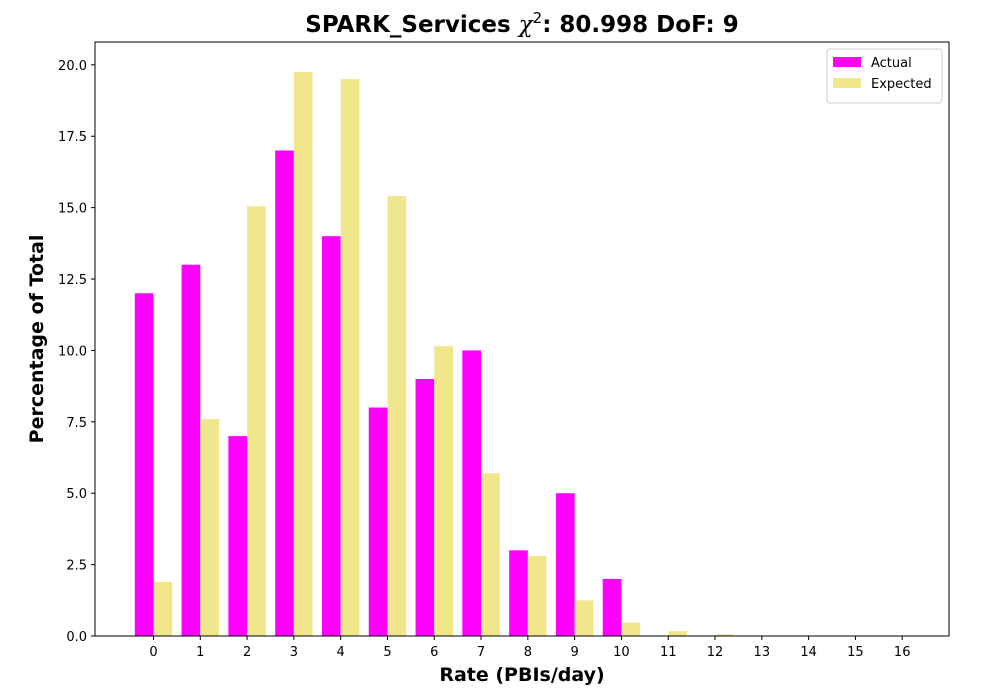 This screenshot has height=700, width=1000. I want to click on legend-swatch-expected, so click(847, 83).